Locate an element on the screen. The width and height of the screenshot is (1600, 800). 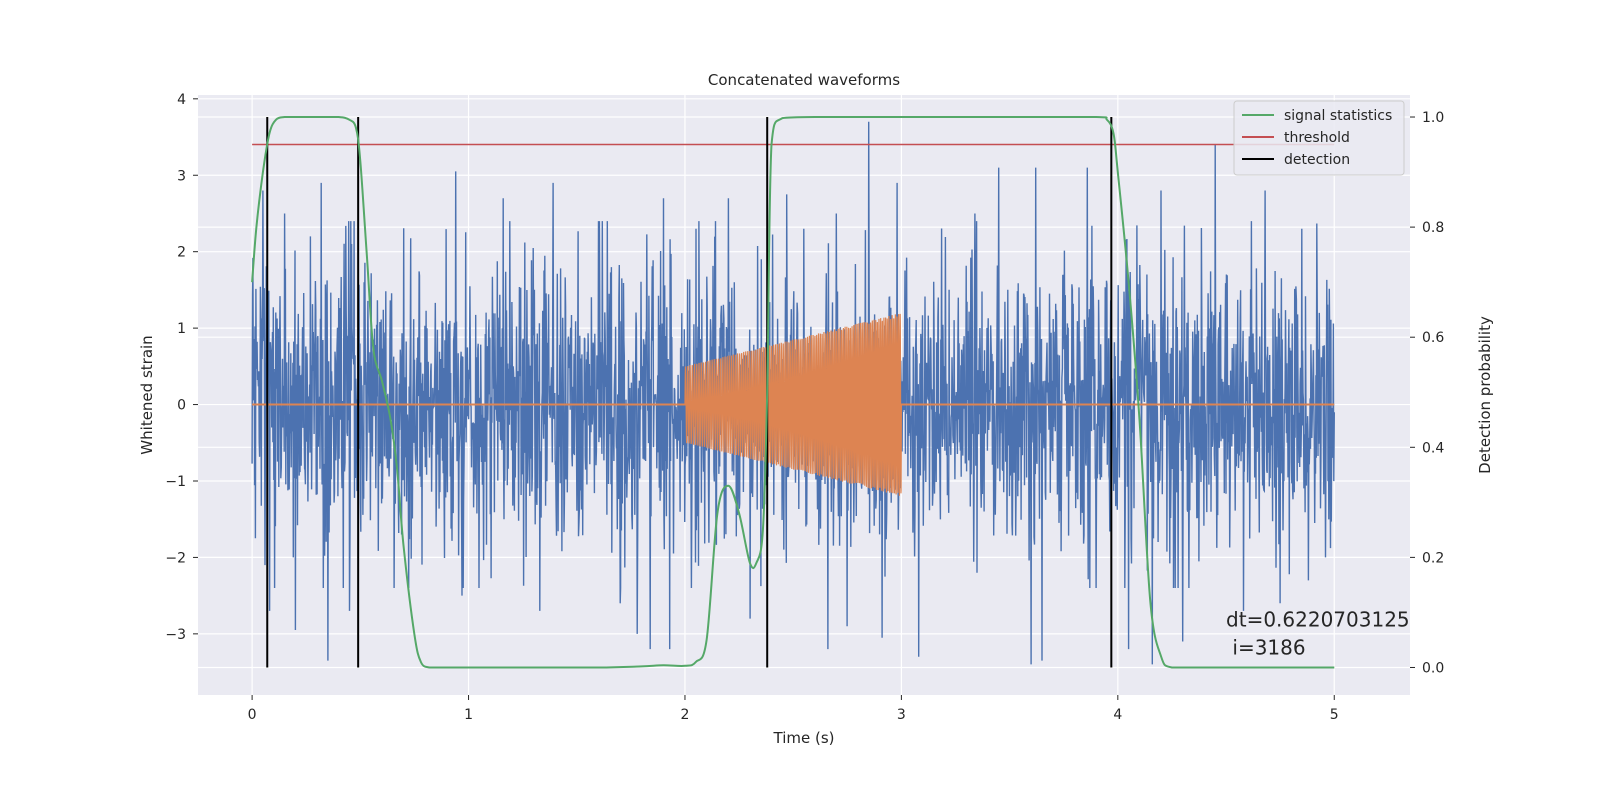
x-tick-label: 5 is located at coordinates (1334, 715).